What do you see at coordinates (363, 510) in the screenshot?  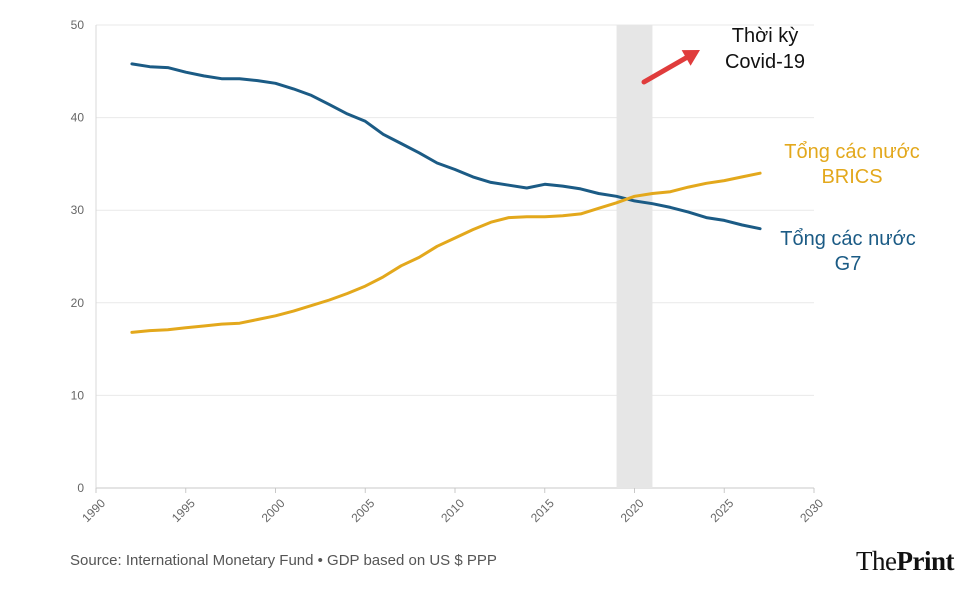 I see `x-tick-label: 2005` at bounding box center [363, 510].